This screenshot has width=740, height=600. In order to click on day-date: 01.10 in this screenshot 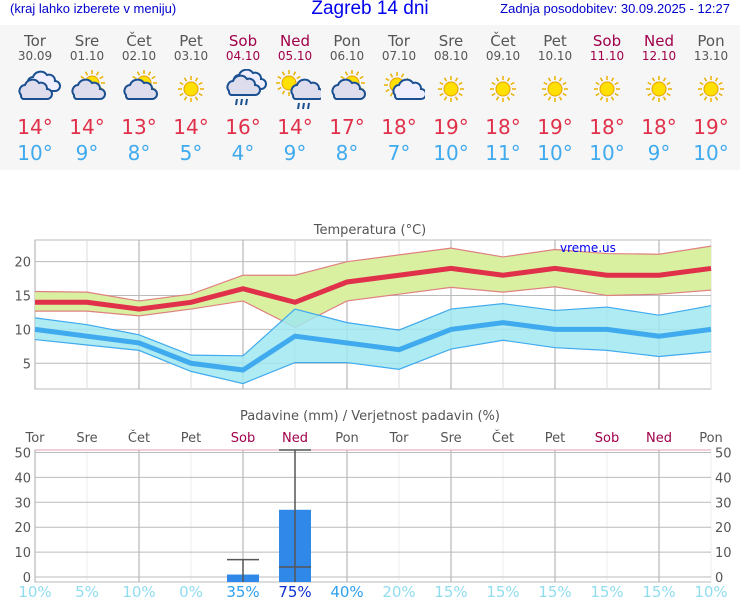, I will do `click(87, 56)`.